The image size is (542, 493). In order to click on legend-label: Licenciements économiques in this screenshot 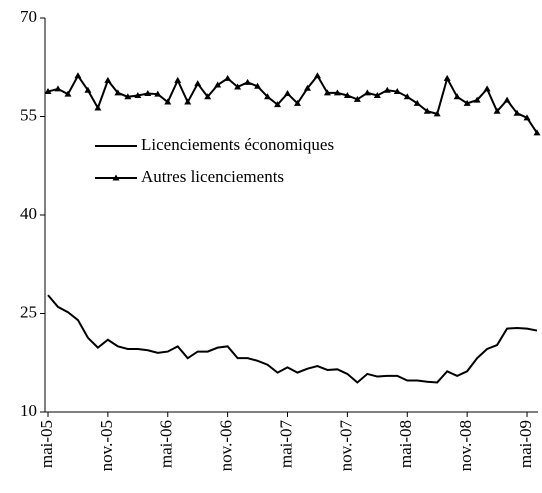, I will do `click(237, 144)`.